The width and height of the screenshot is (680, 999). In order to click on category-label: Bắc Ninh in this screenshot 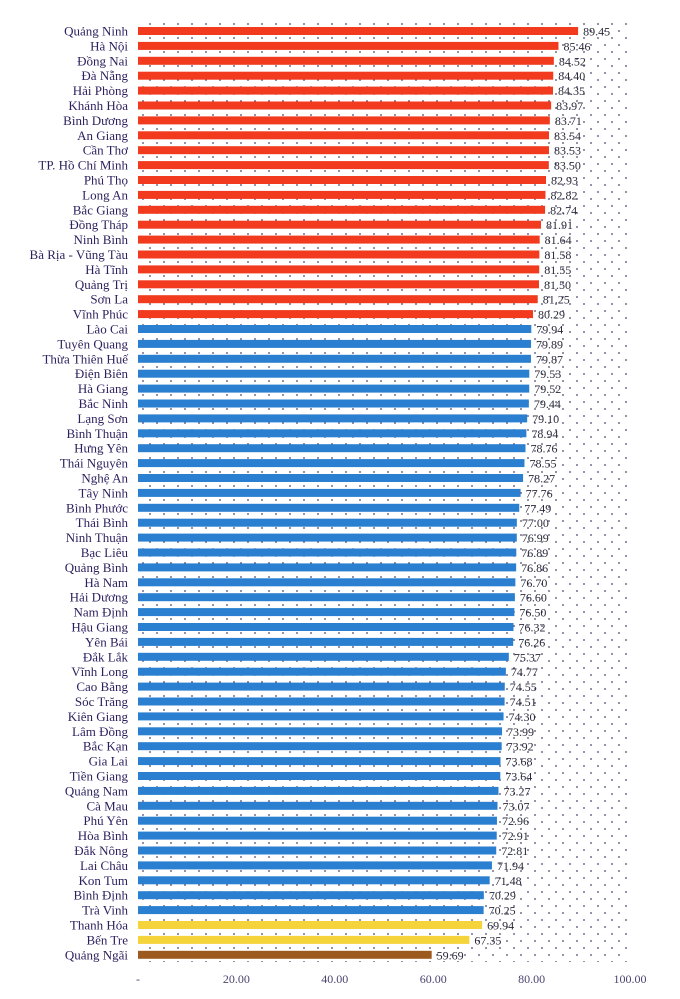, I will do `click(104, 403)`.